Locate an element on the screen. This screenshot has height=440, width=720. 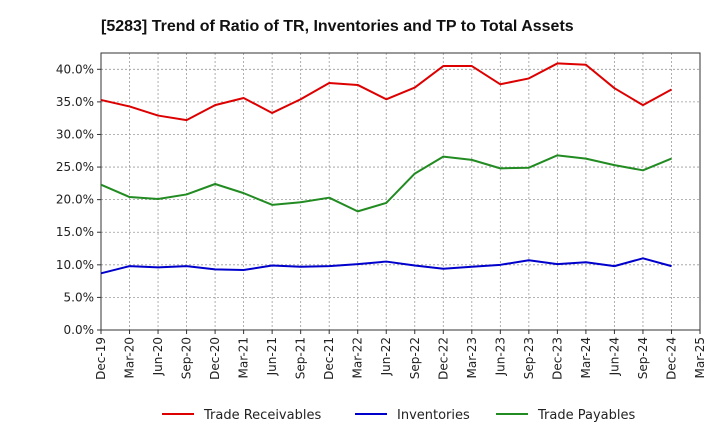
x-tick-label: Mar-24 is located at coordinates (586, 357).